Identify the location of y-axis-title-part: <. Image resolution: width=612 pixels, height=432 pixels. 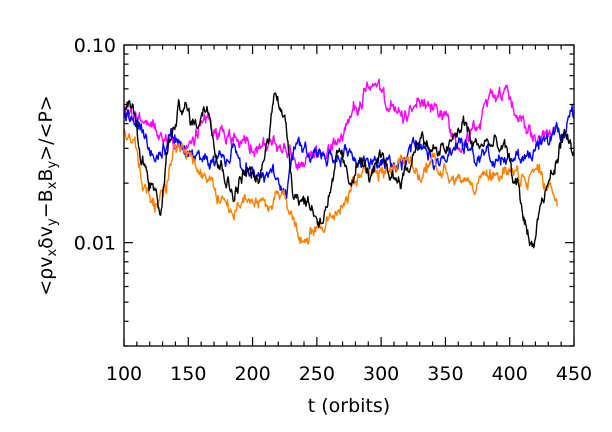
(46, 288).